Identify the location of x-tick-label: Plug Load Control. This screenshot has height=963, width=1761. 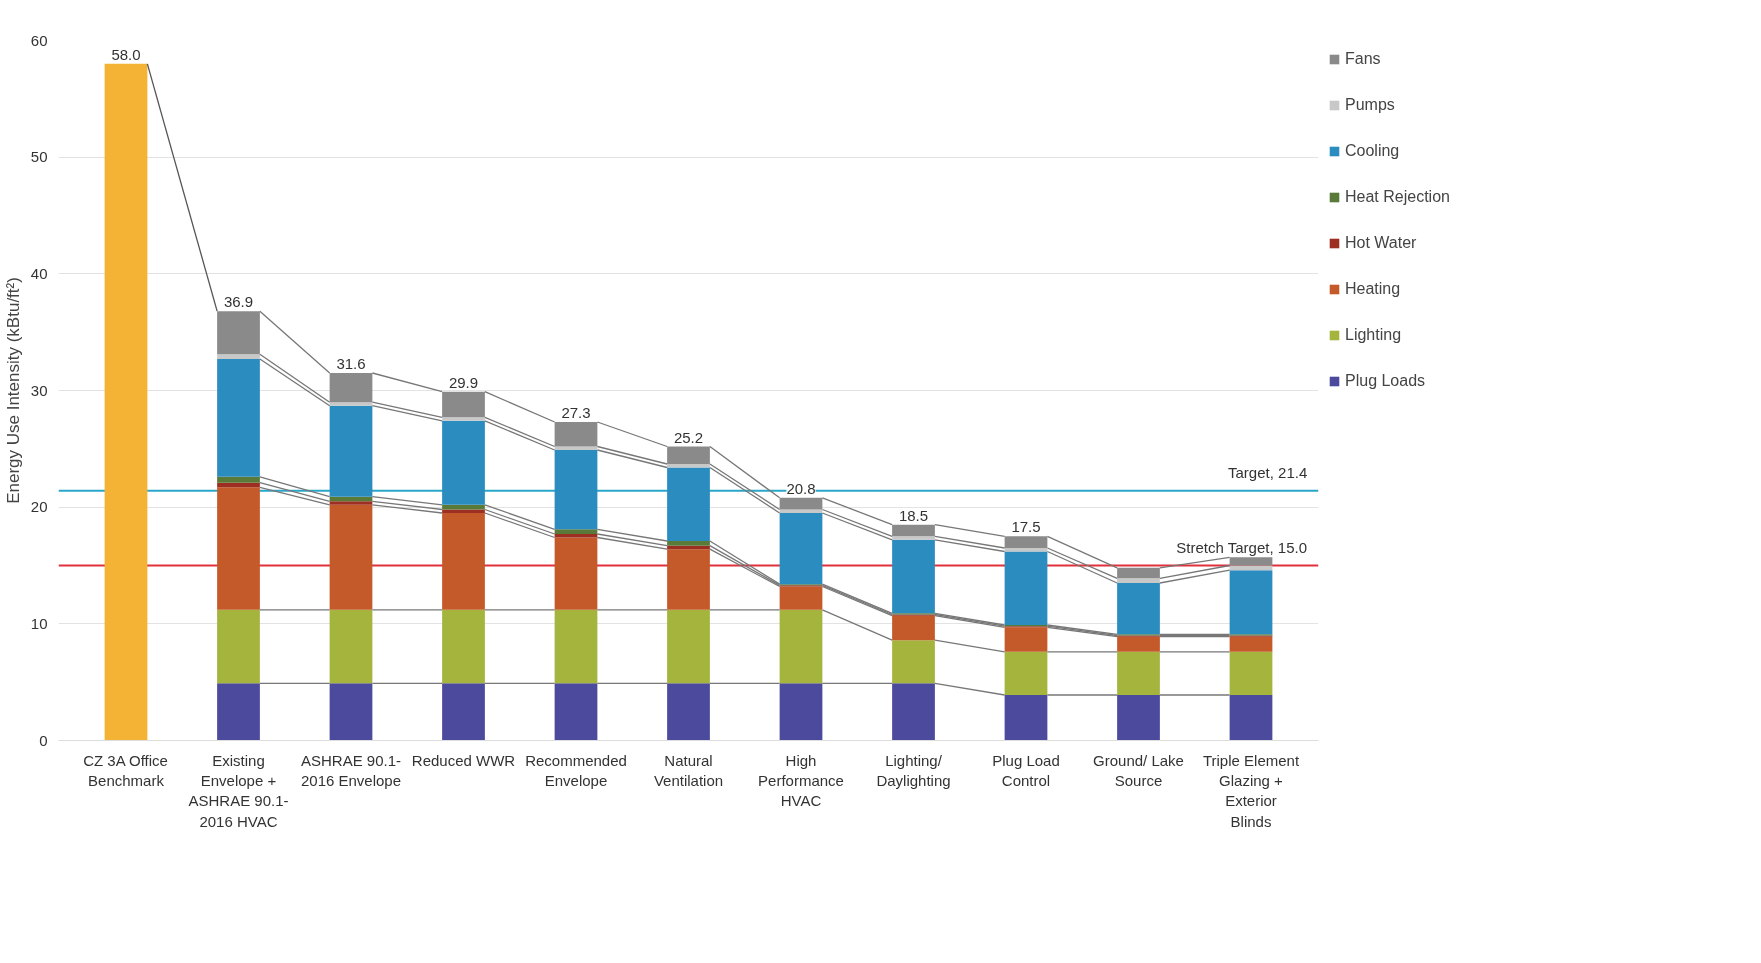
(1026, 770).